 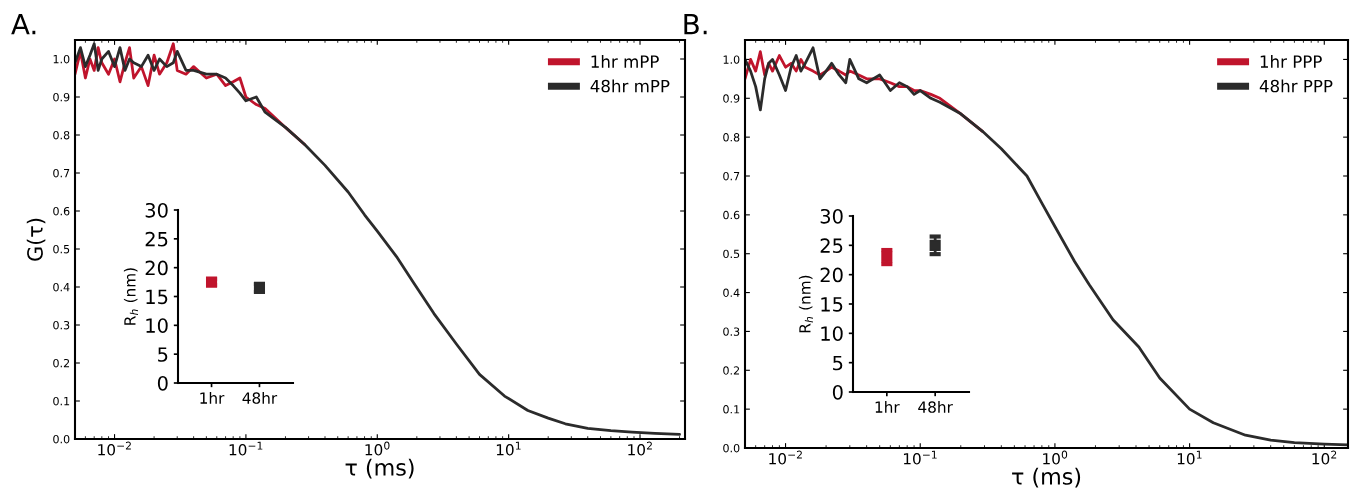 I want to click on legend-label: 1hr mPP, so click(x=625, y=61).